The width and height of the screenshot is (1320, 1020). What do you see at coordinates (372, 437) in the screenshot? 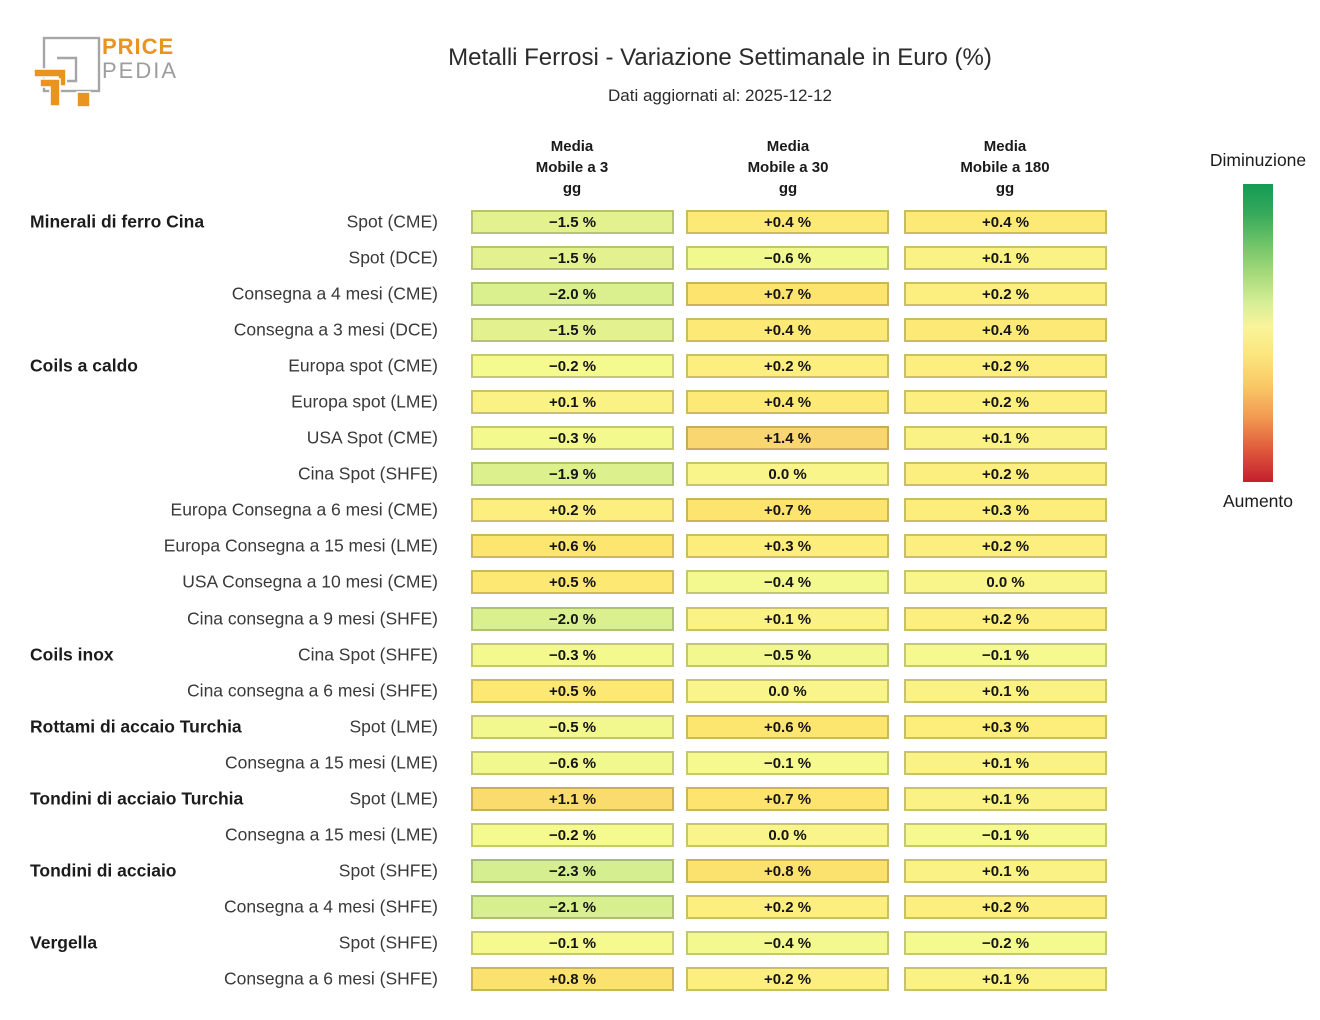
I see `row-label: USA Spot (CME)` at bounding box center [372, 437].